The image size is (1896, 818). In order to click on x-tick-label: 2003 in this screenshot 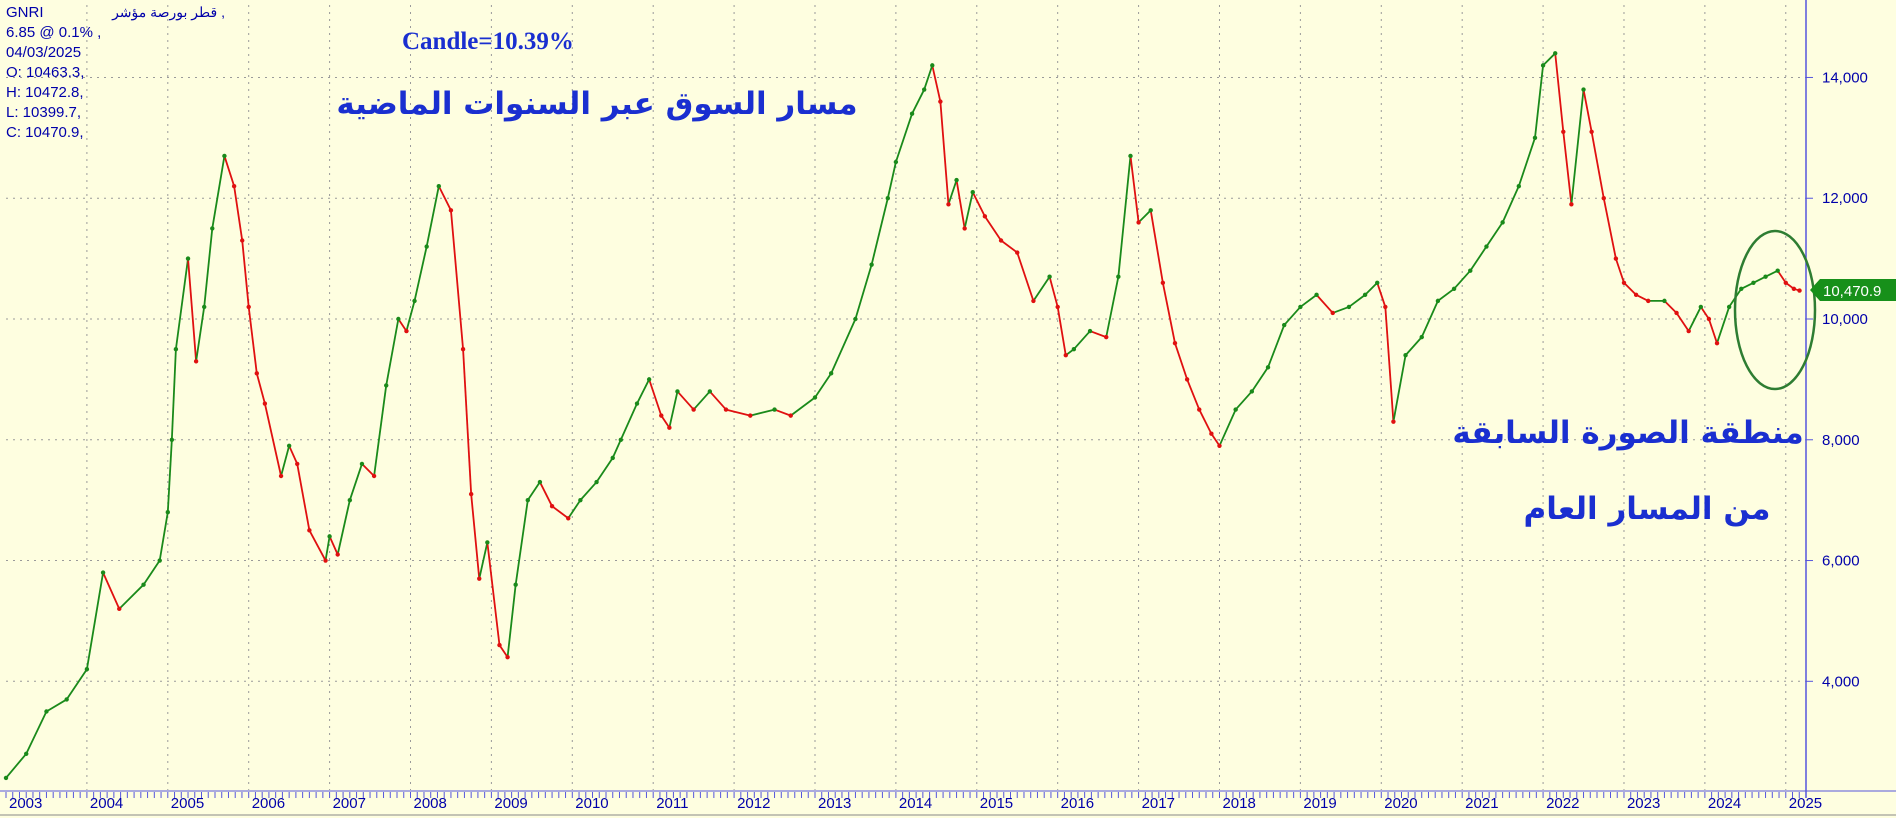, I will do `click(25, 803)`.